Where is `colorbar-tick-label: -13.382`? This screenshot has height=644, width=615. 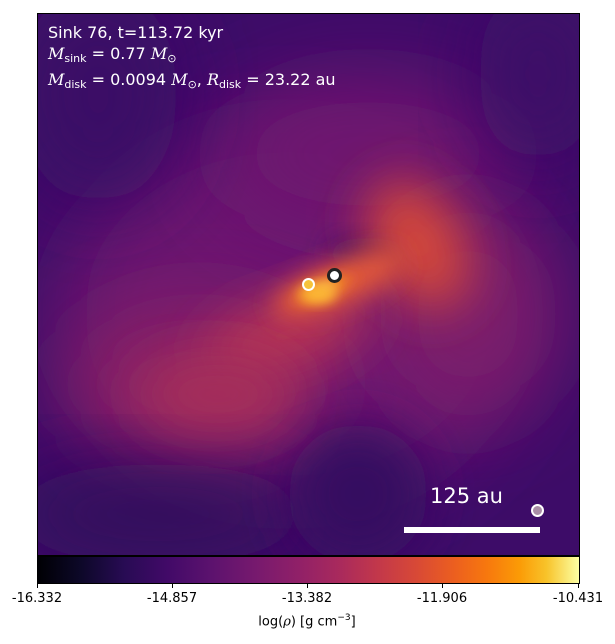 colorbar-tick-label: -13.382 is located at coordinates (307, 598).